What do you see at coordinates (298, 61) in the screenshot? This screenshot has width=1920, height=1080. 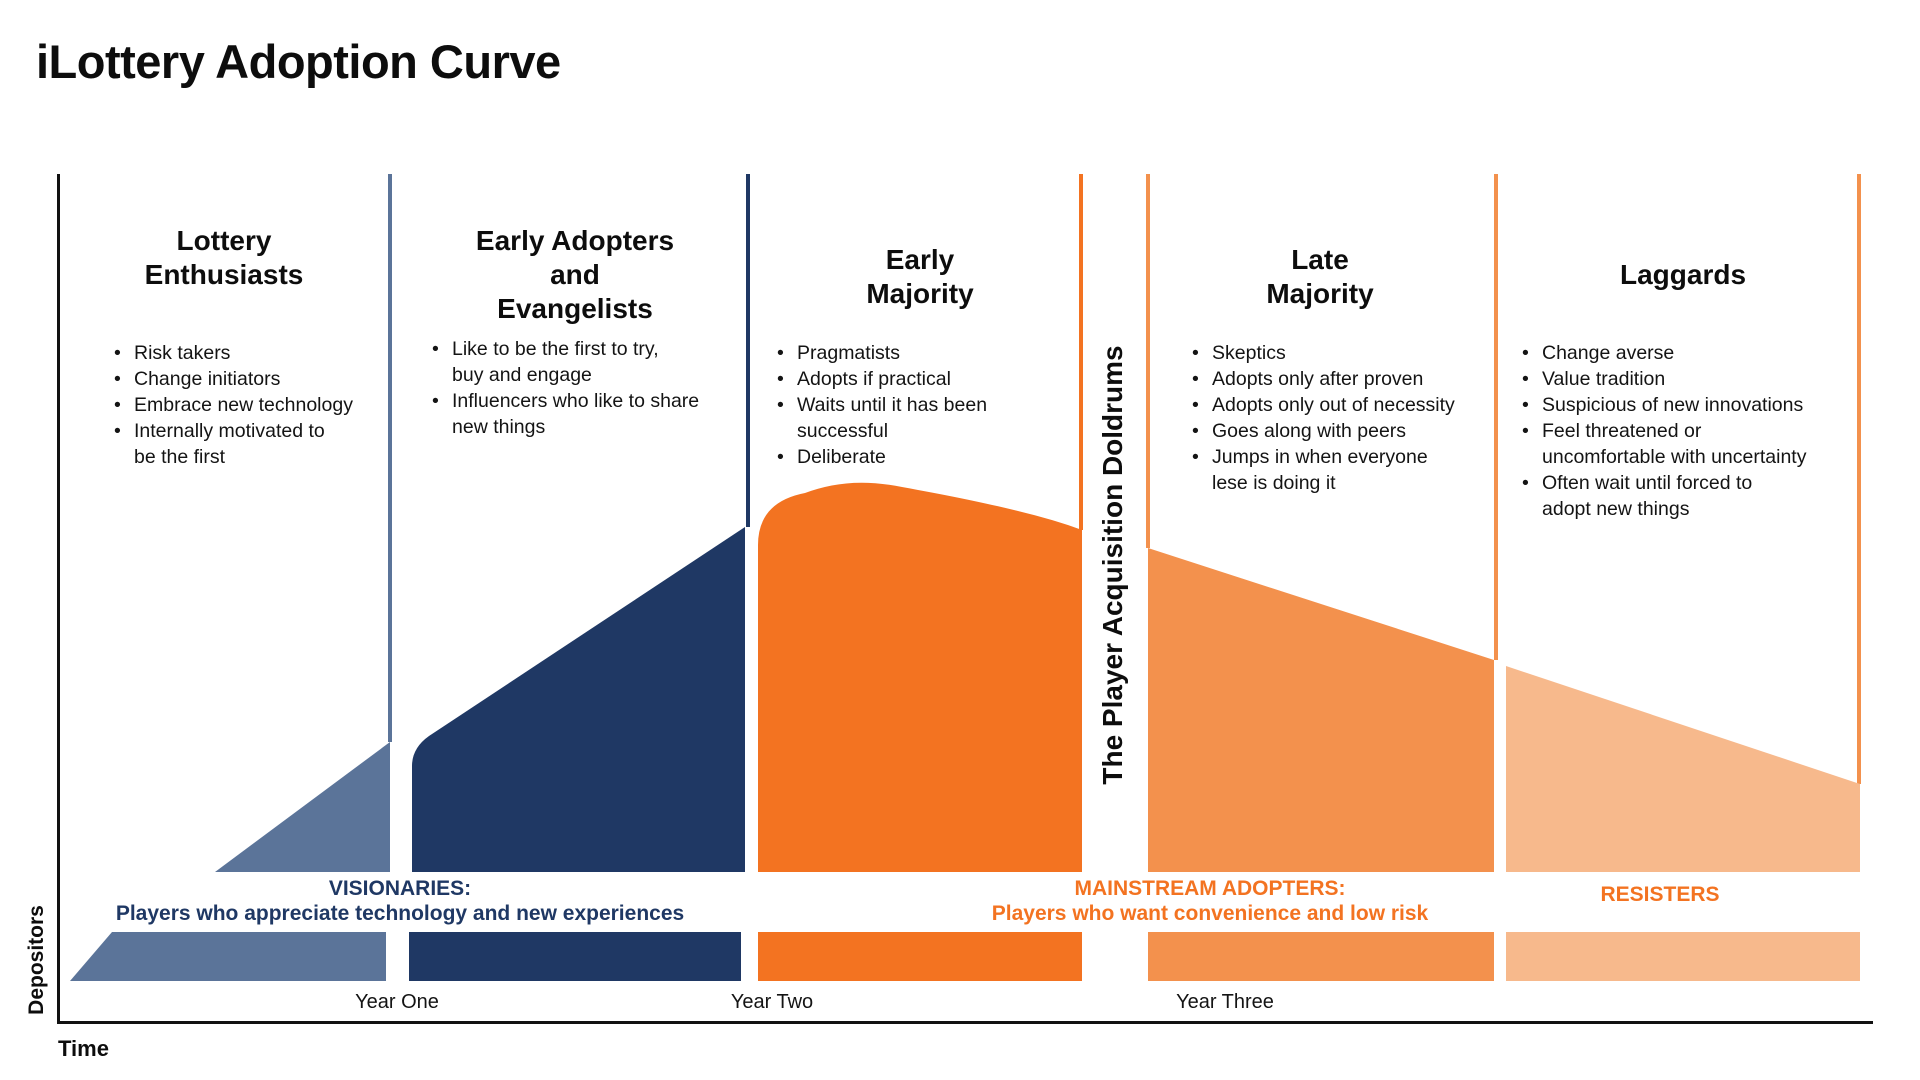 I see `page-title: iLottery Adoption Curve` at bounding box center [298, 61].